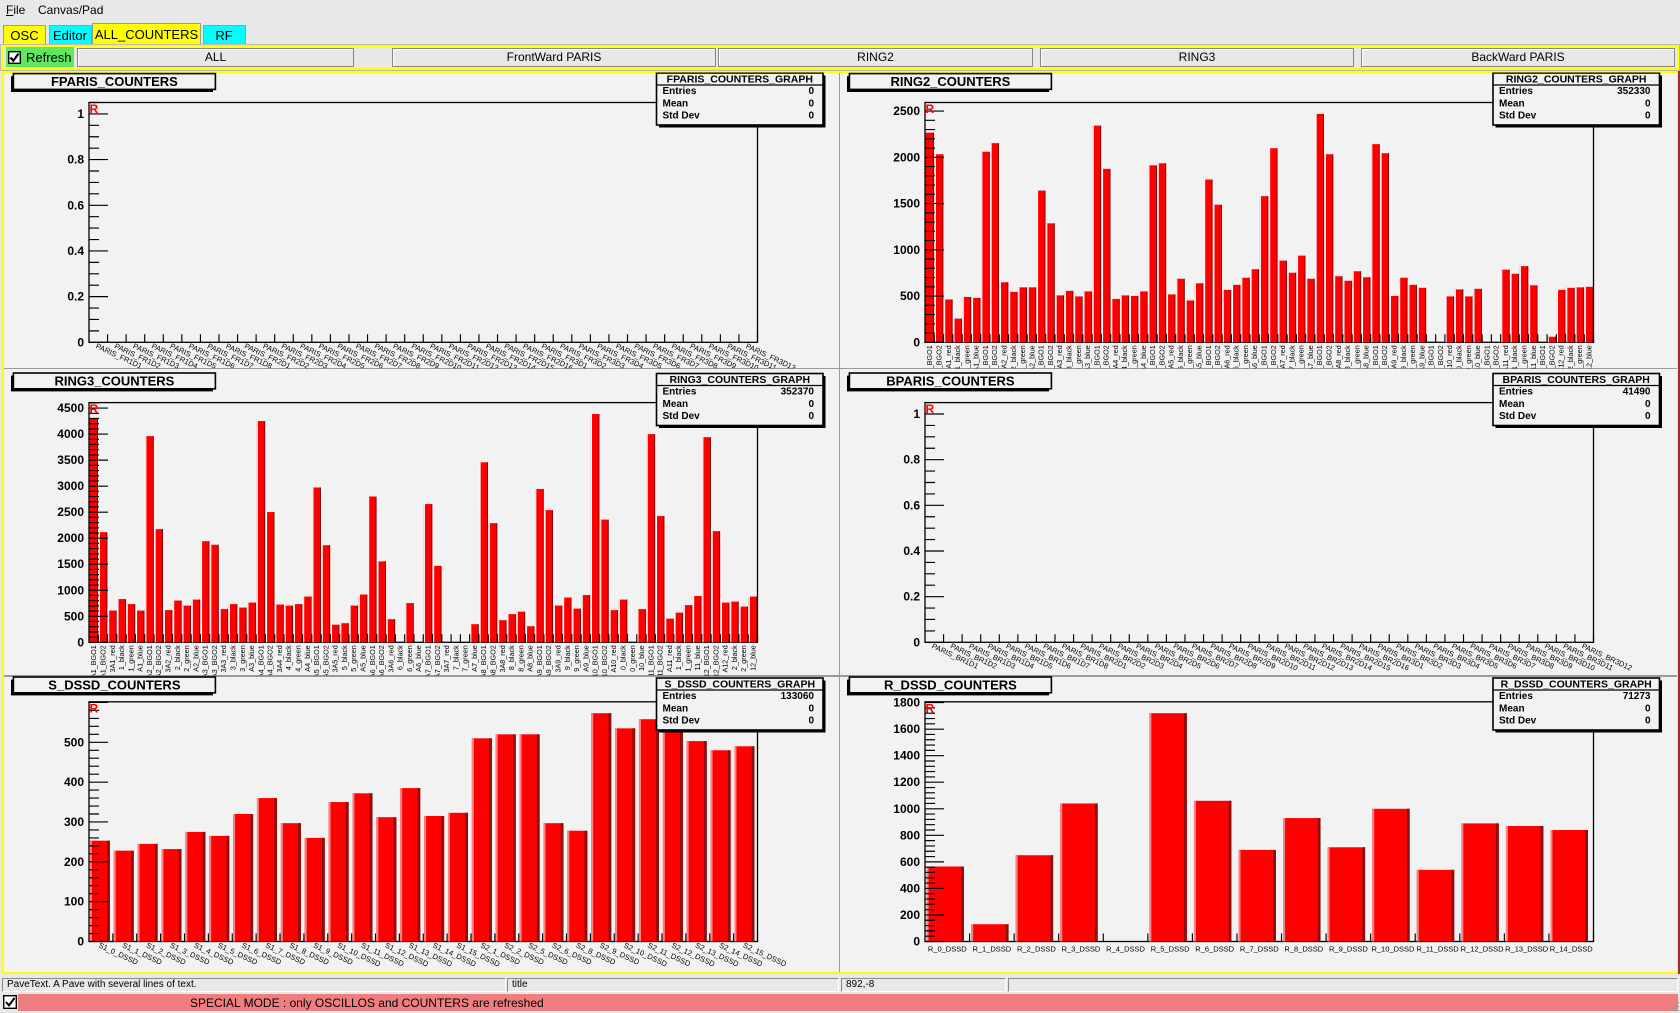  Describe the element at coordinates (1514, 357) in the screenshot. I see `svg-text: 1_black` at that location.